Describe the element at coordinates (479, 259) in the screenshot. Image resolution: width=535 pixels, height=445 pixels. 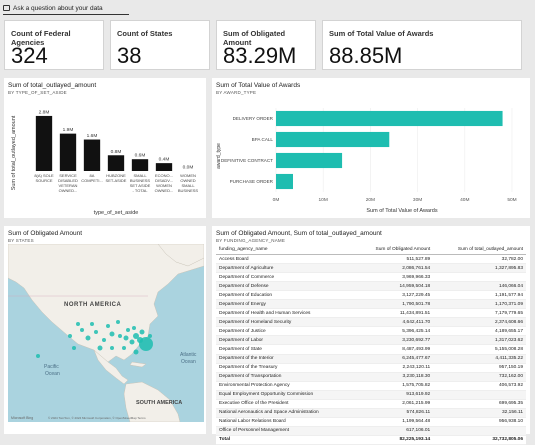
I see `outlayed-cell: 32,782.00` at that location.